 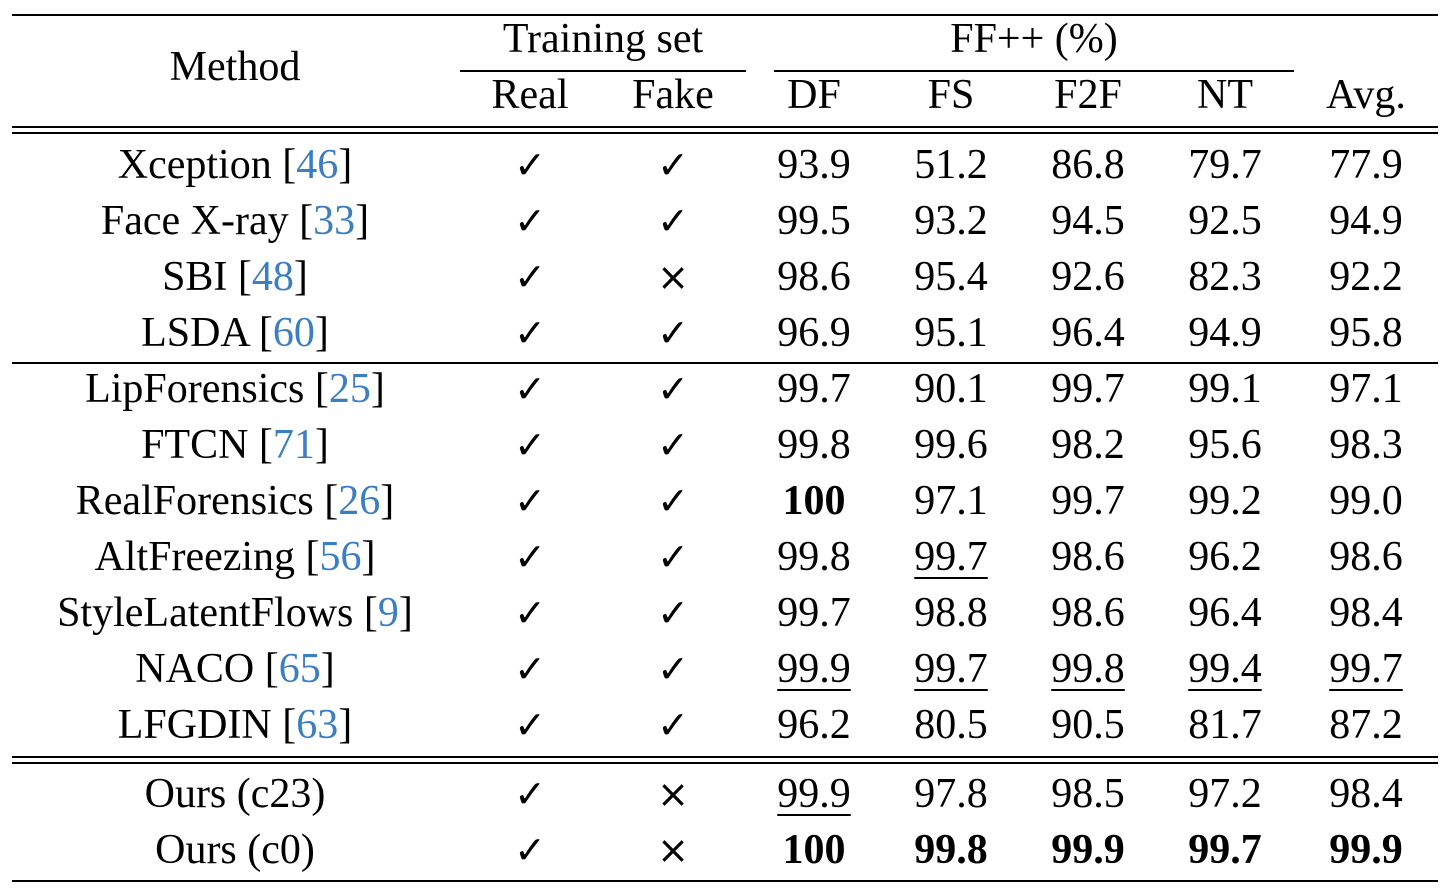 I want to click on value-fs: 93.2, so click(x=951, y=221).